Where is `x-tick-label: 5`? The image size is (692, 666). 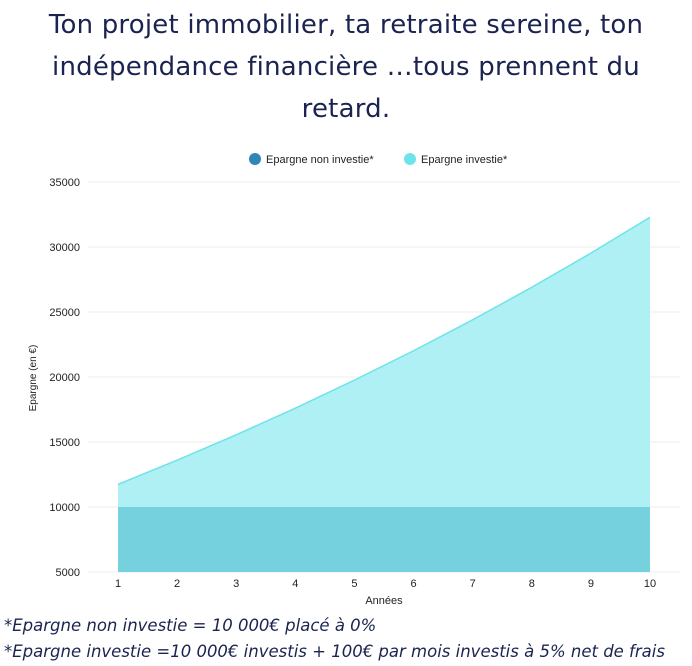
x-tick-label: 5 is located at coordinates (354, 584).